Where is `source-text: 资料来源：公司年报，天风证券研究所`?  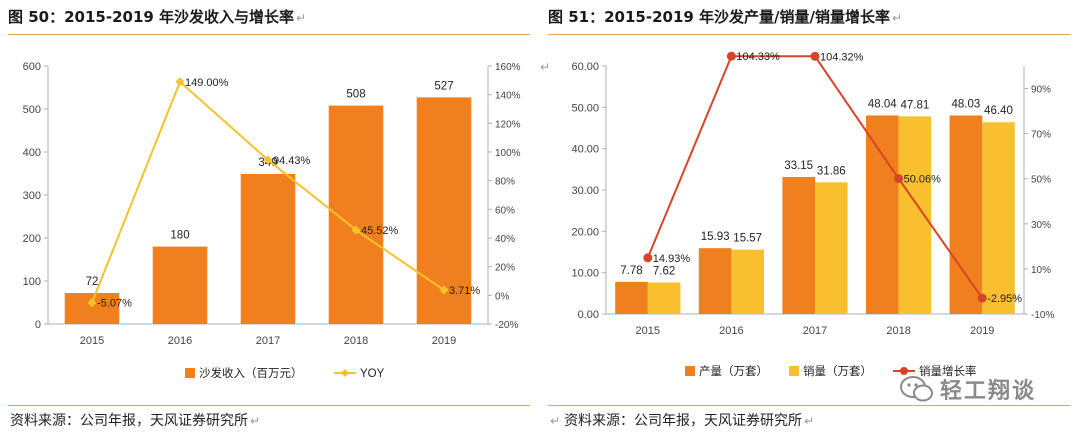
source-text: 资料来源：公司年报，天风证券研究所 is located at coordinates (129, 421).